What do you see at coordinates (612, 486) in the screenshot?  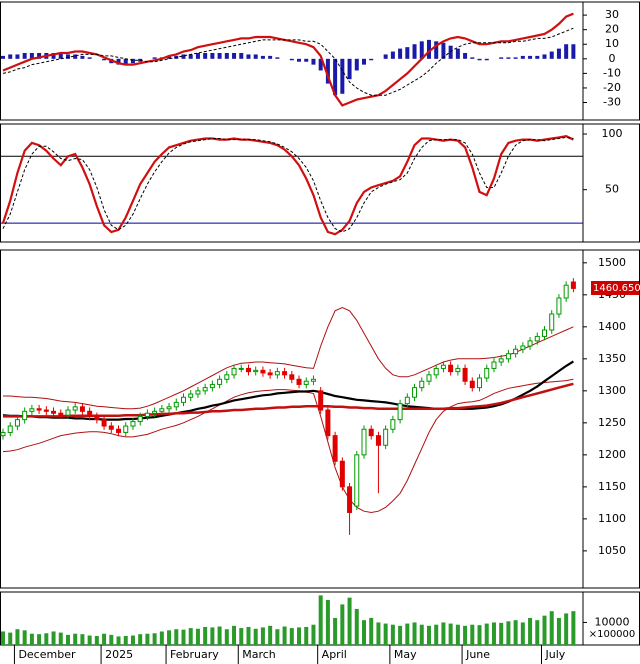 I see `y-tick-label: 1150` at bounding box center [612, 486].